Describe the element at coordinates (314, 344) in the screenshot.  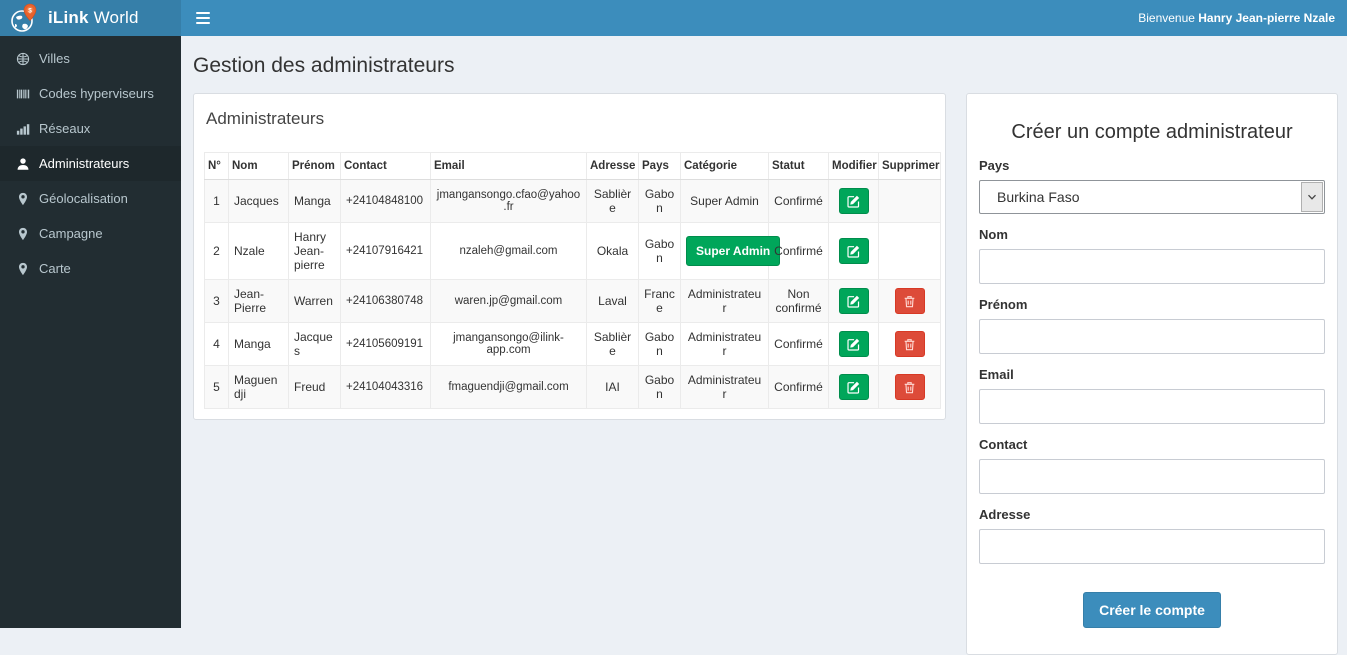
I see `cell-prenom: Jacques` at that location.